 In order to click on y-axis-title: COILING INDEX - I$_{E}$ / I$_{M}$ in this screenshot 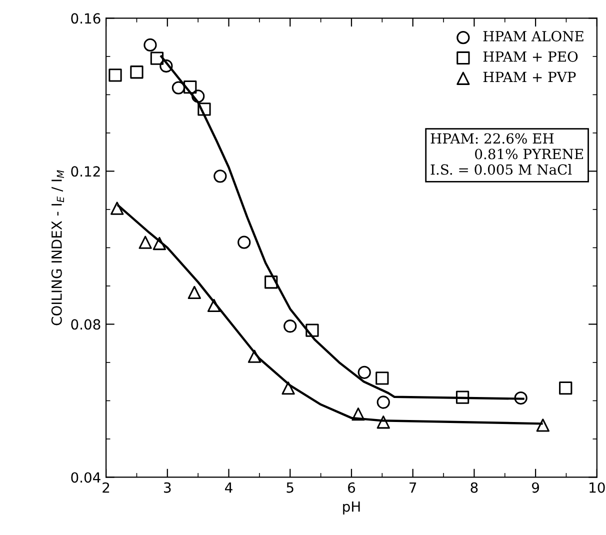, I will do `click(57, 248)`.